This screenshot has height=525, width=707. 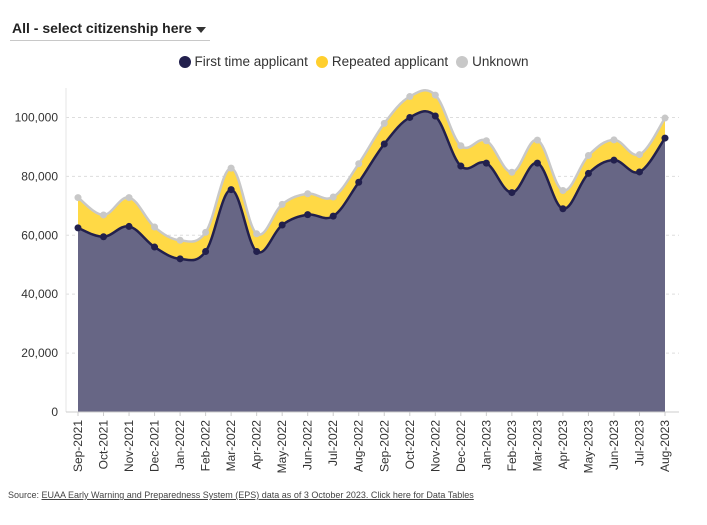 I want to click on x-tick-label: May-2022, so click(x=282, y=447).